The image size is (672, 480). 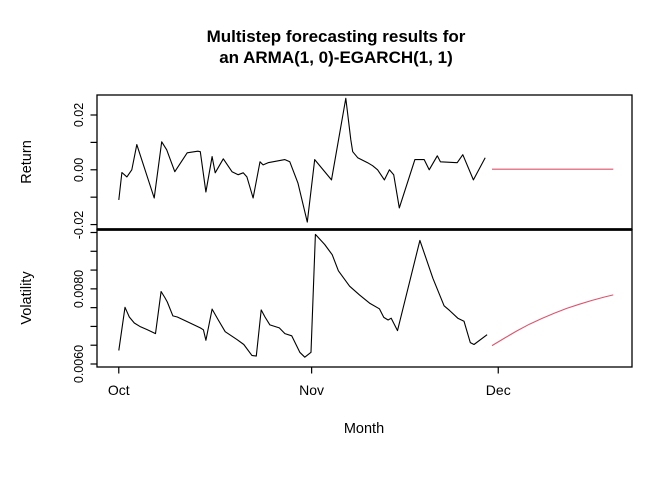 I want to click on x-tick-label-oct: Oct, so click(x=118, y=390).